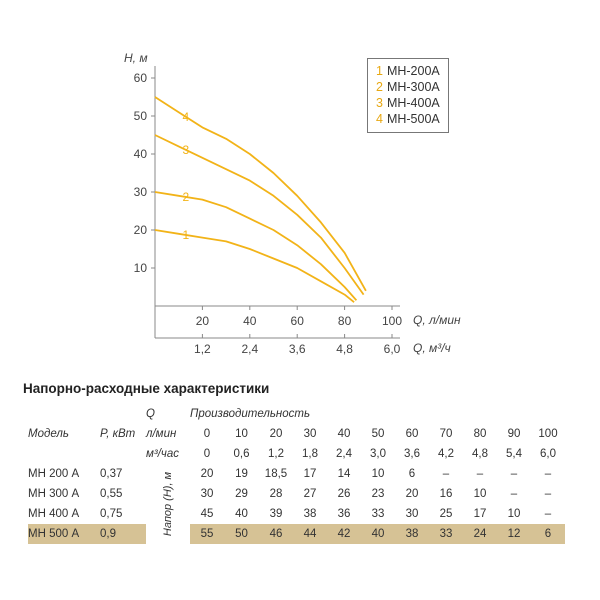 This screenshot has height=600, width=600. Describe the element at coordinates (392, 349) in the screenshot. I see `x2-tick-label: 6,0` at that location.